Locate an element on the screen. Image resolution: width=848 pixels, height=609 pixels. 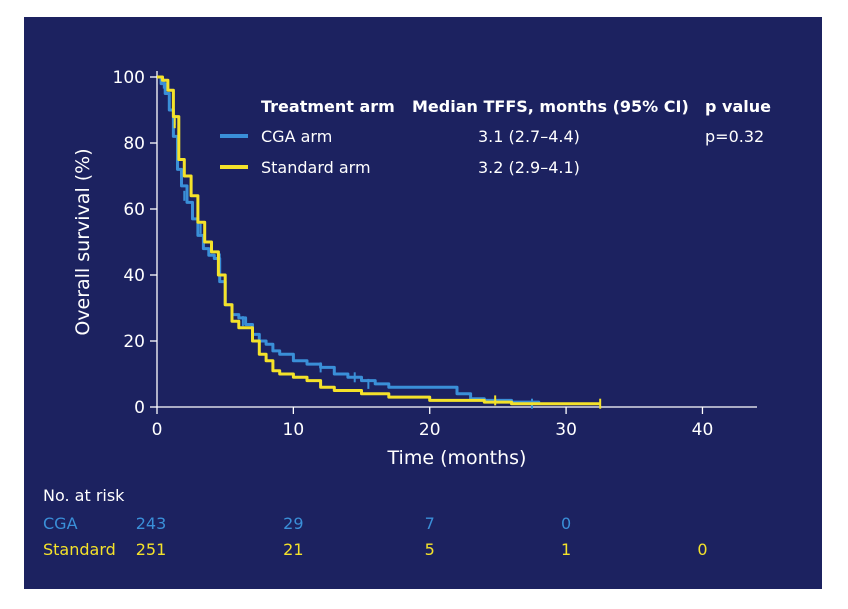
legend-header: Median TFFS, months (95% CI) is located at coordinates (550, 106).